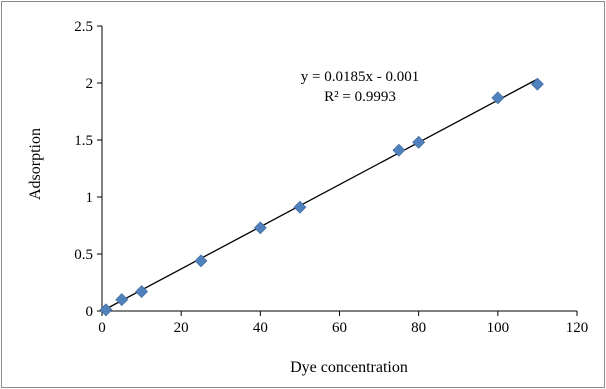  What do you see at coordinates (360, 77) in the screenshot?
I see `trendline-equation: y = 0.0185x - 0.001` at bounding box center [360, 77].